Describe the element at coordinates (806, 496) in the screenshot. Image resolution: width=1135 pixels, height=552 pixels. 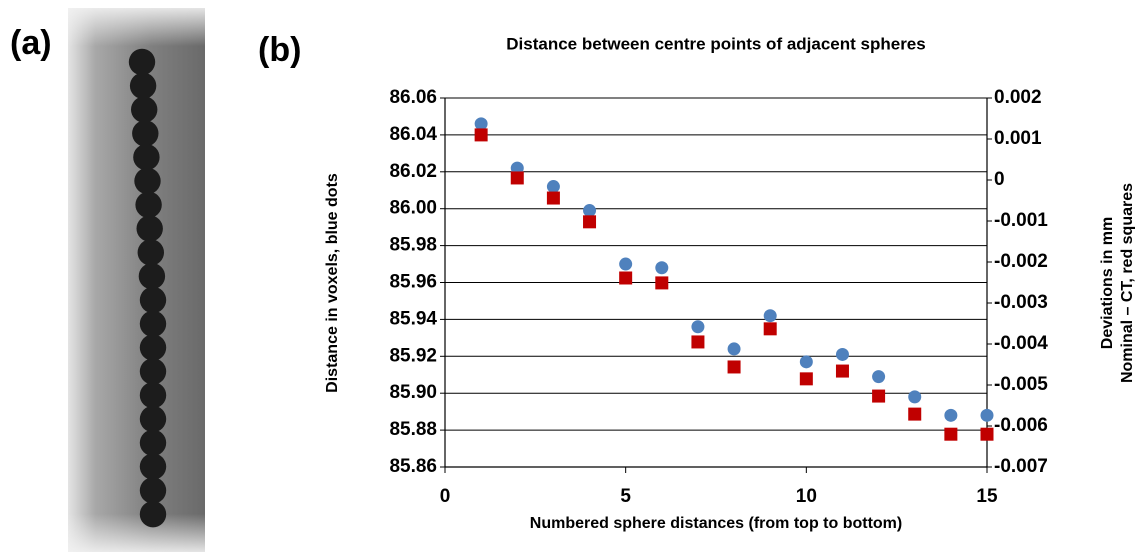
I see `x-tick-label: 10` at that location.